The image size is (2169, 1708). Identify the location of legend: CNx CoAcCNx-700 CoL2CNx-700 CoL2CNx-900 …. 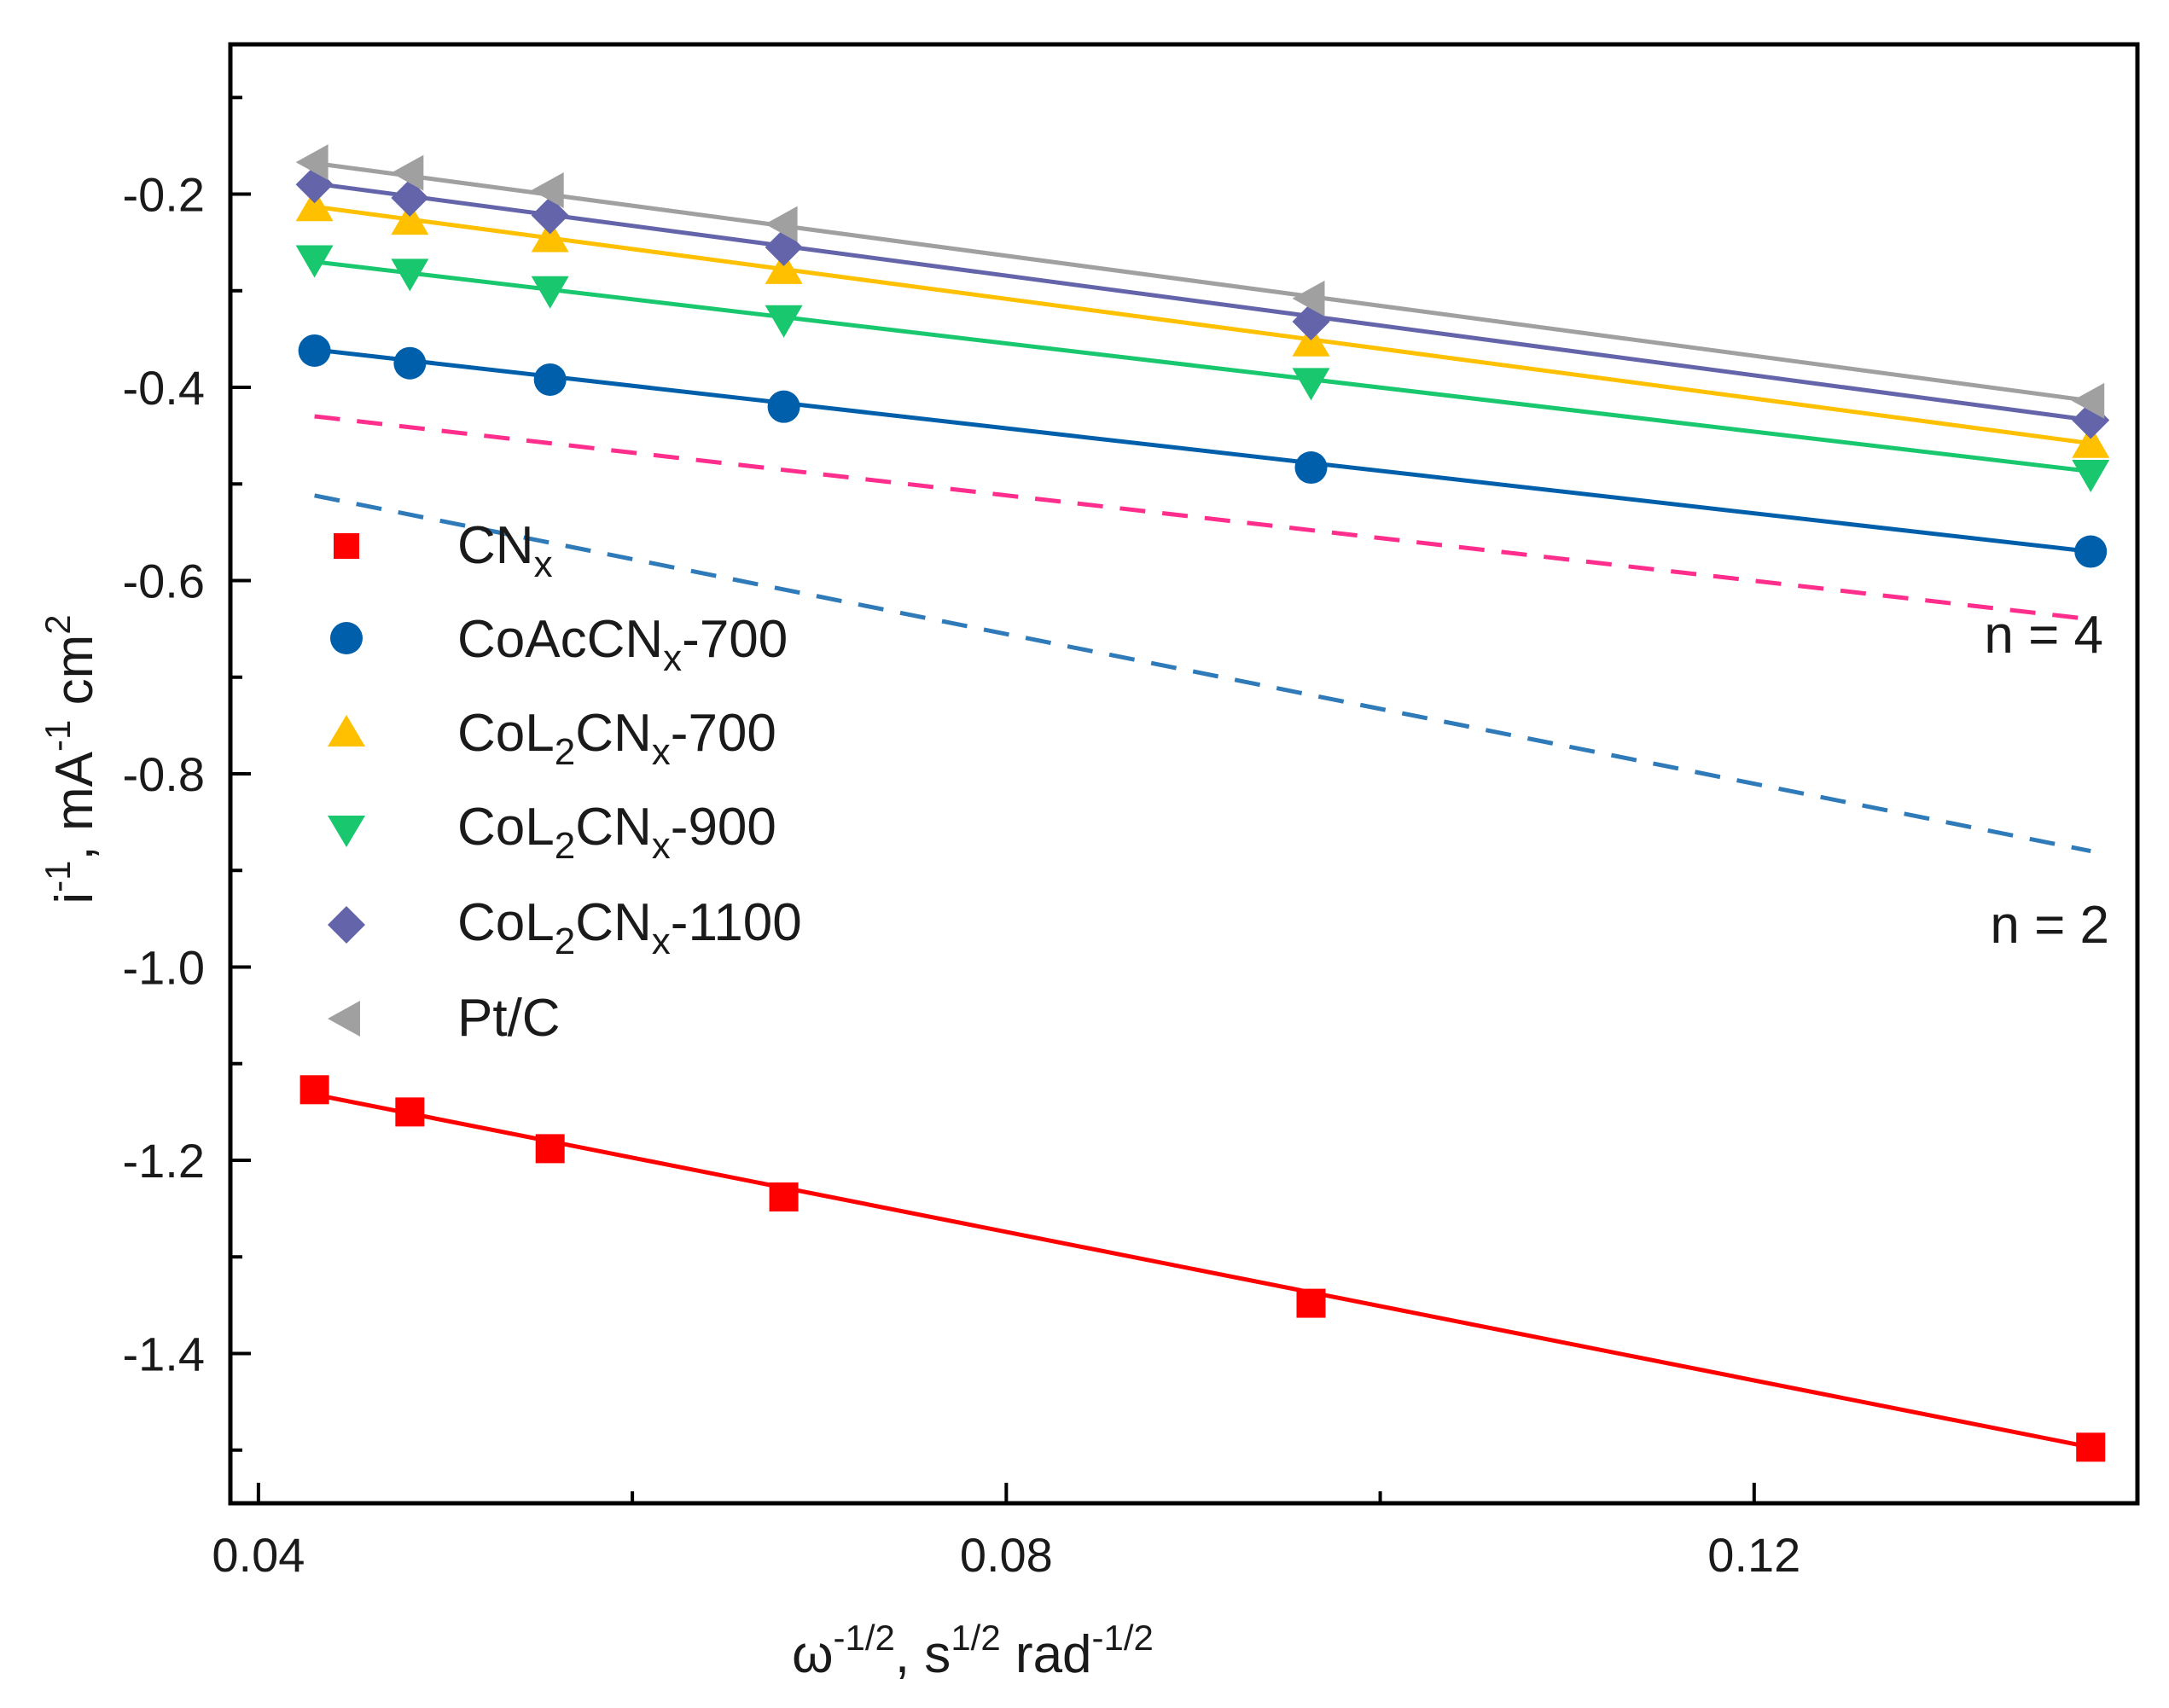
(565, 782).